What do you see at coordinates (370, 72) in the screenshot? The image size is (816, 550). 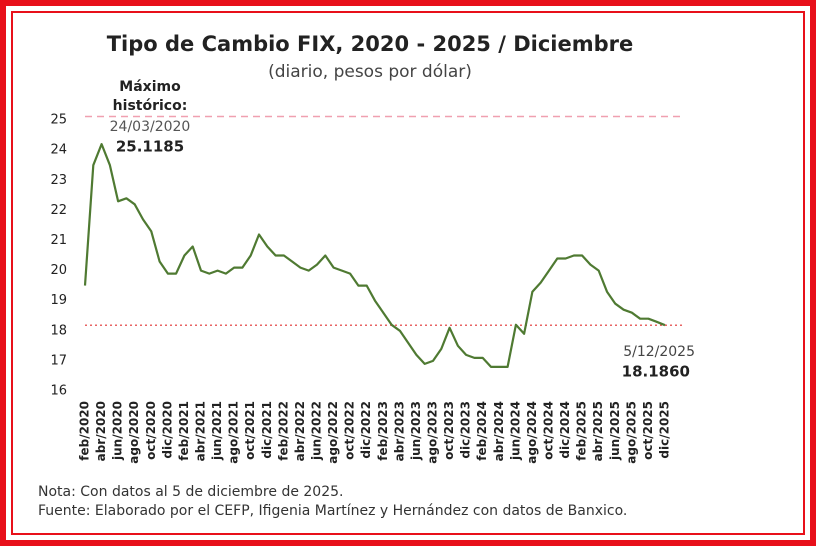 I see `chart-subtitle: (diario, pesos por dólar)` at bounding box center [370, 72].